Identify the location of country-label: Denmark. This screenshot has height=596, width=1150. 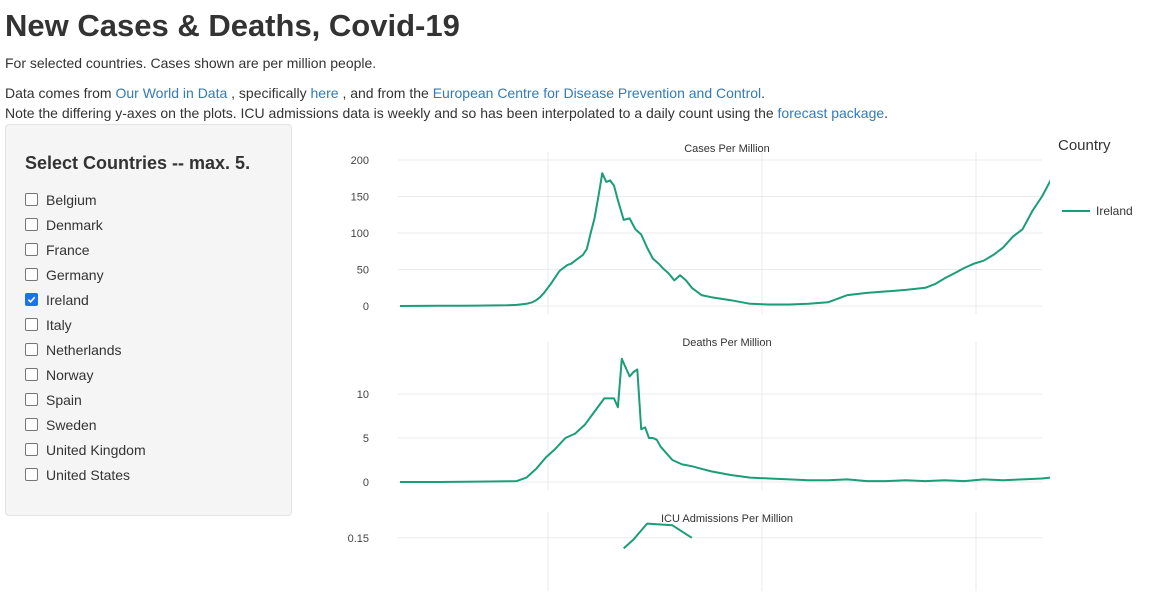
(74, 224).